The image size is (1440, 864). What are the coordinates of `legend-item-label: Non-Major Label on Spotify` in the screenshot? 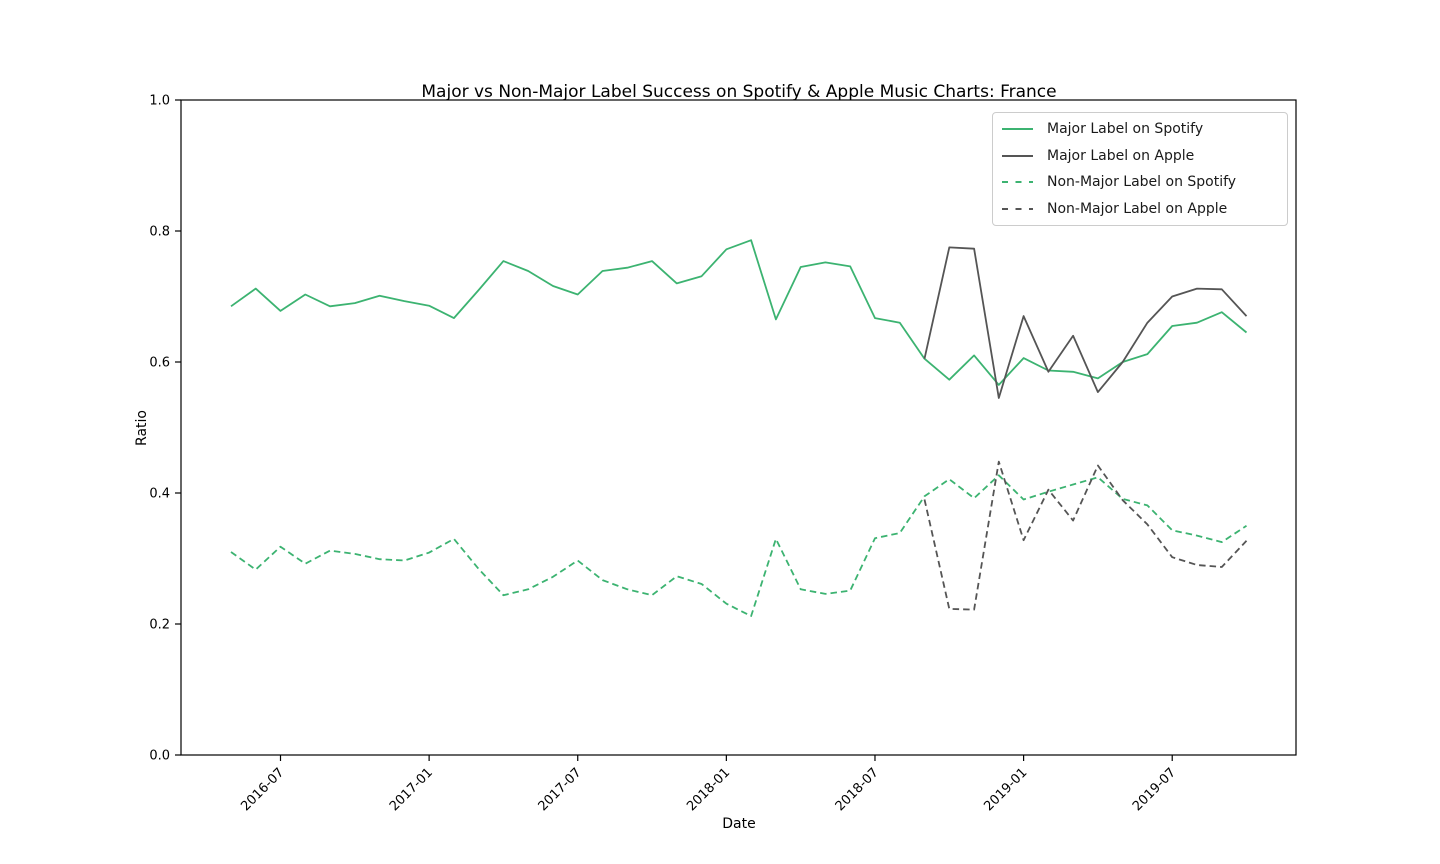 It's located at (1142, 182).